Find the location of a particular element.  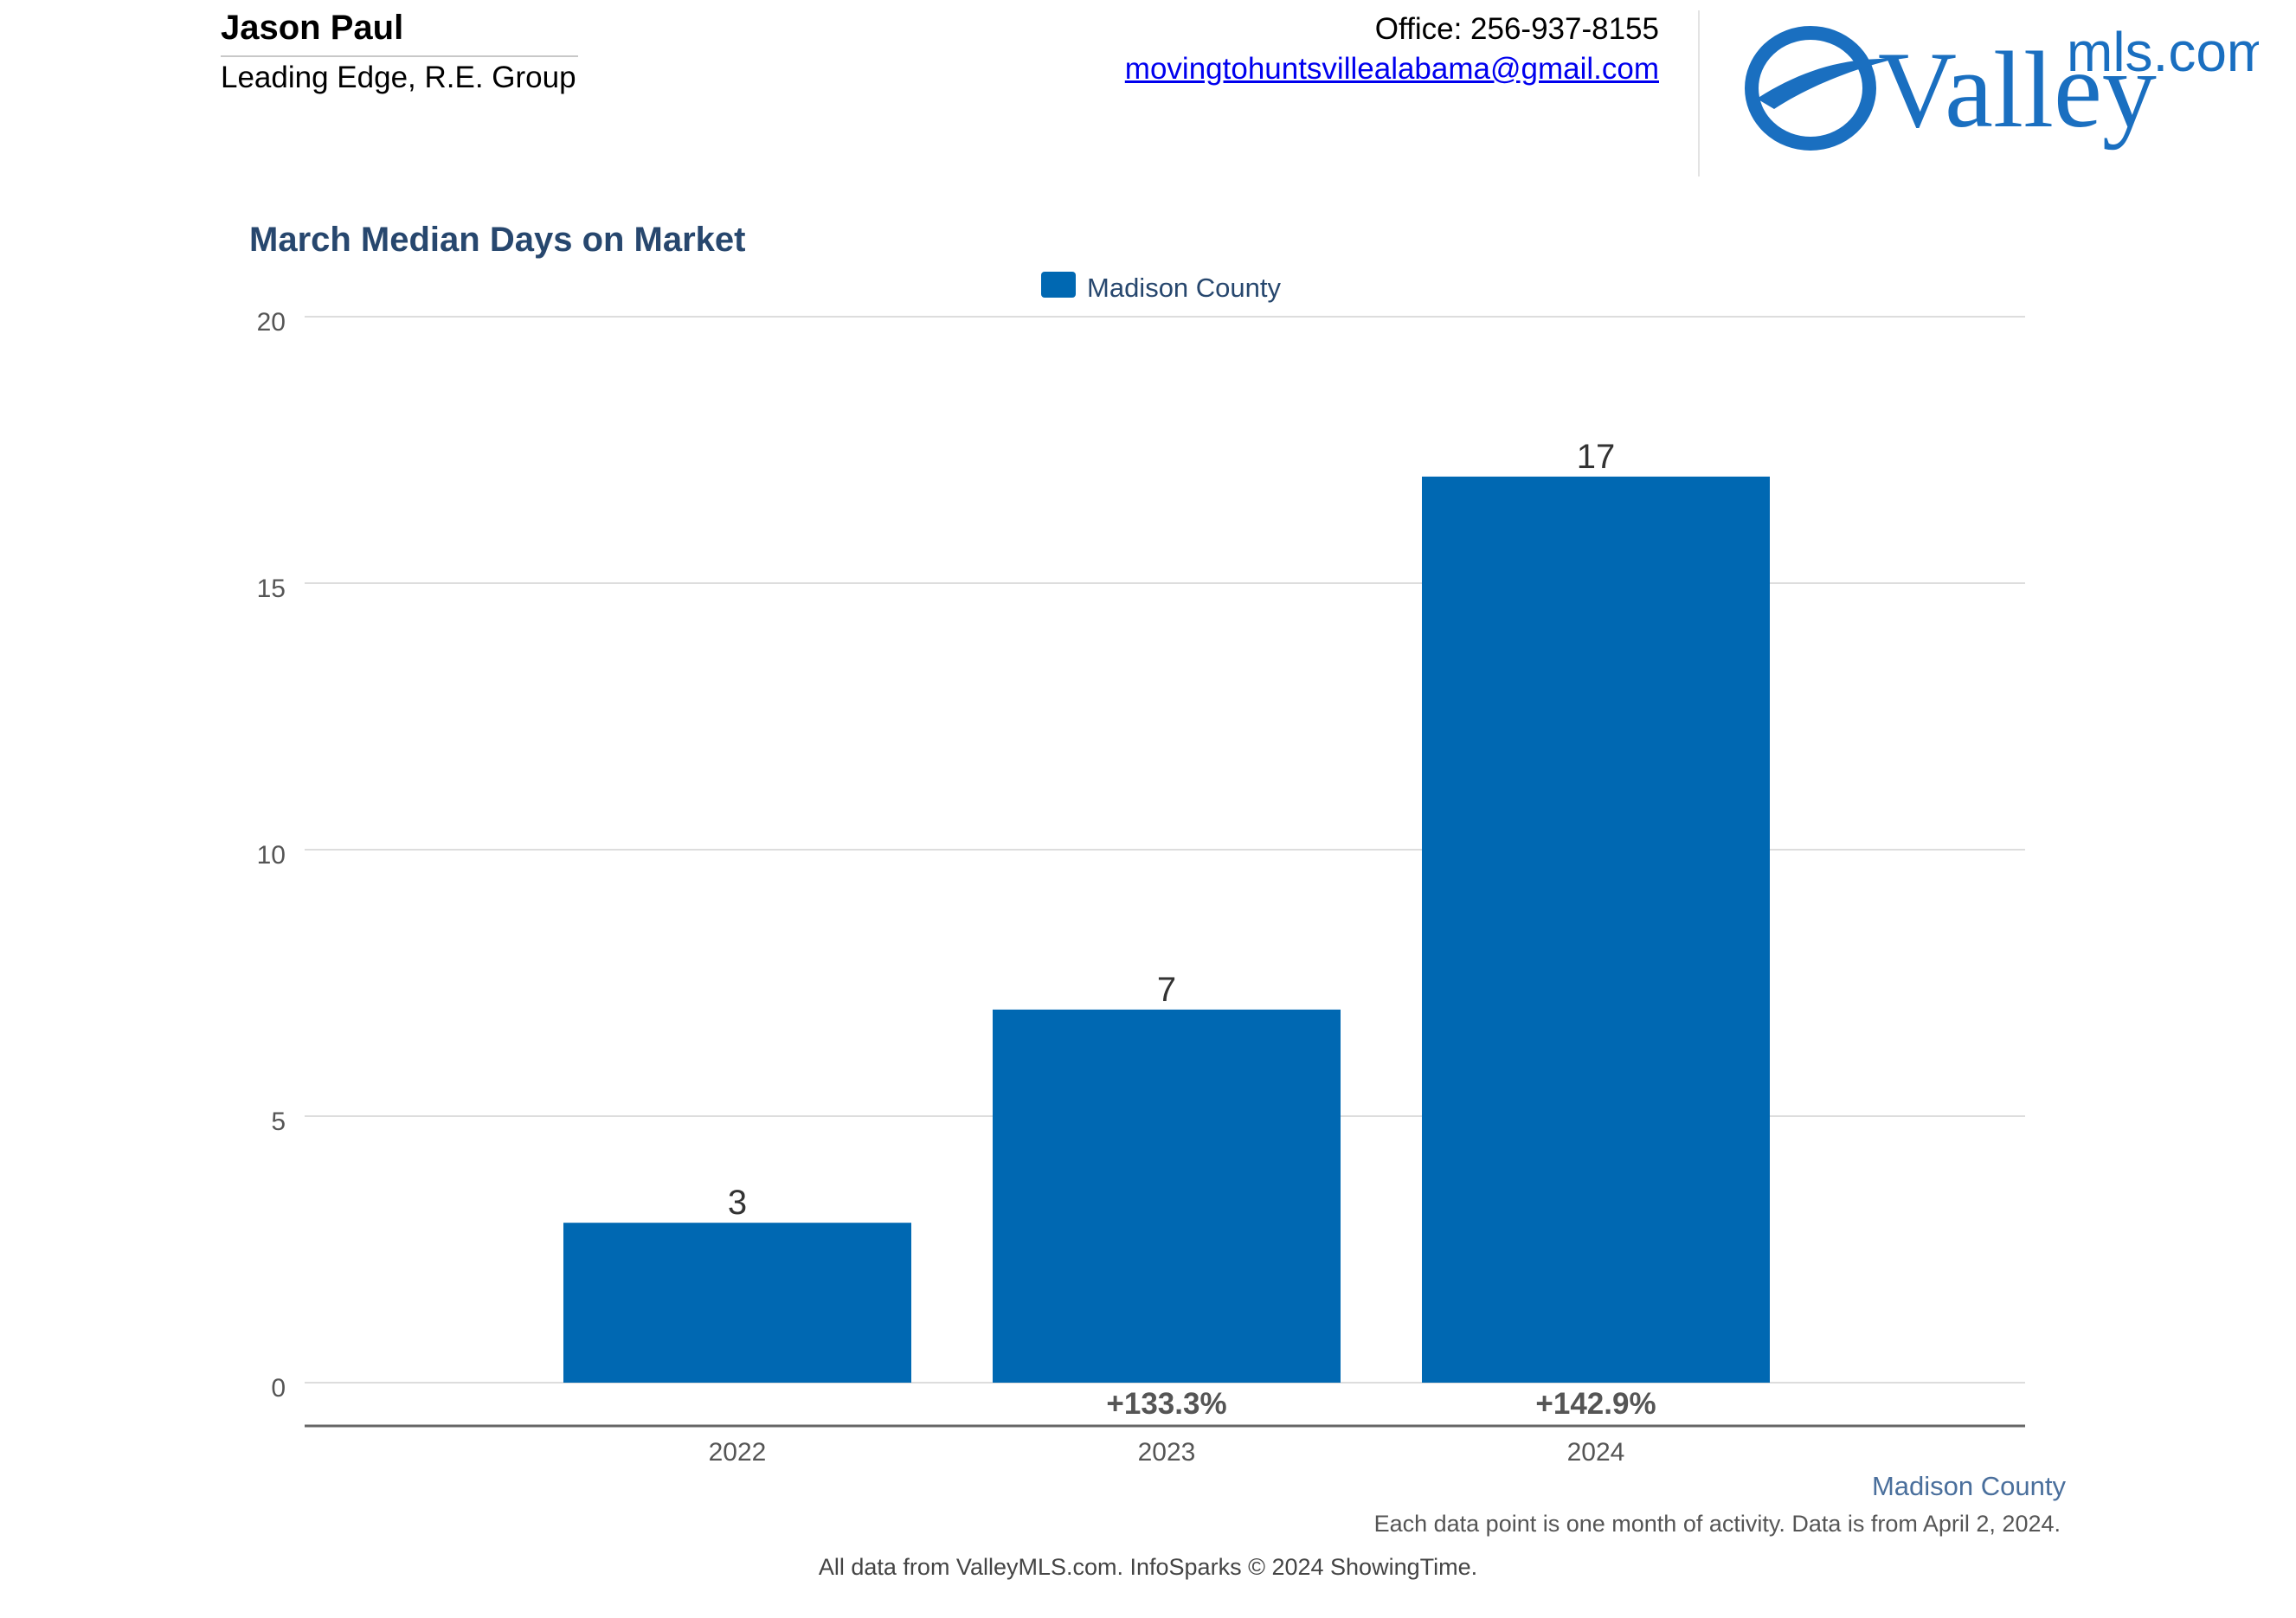

data-label: 17 is located at coordinates (1596, 457).